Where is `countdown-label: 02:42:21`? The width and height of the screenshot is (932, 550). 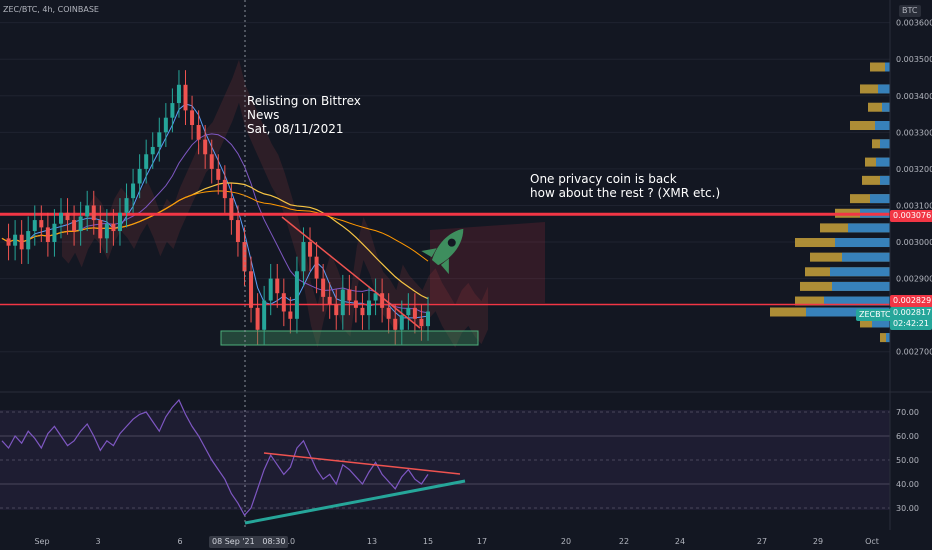 countdown-label: 02:42:21 is located at coordinates (911, 324).